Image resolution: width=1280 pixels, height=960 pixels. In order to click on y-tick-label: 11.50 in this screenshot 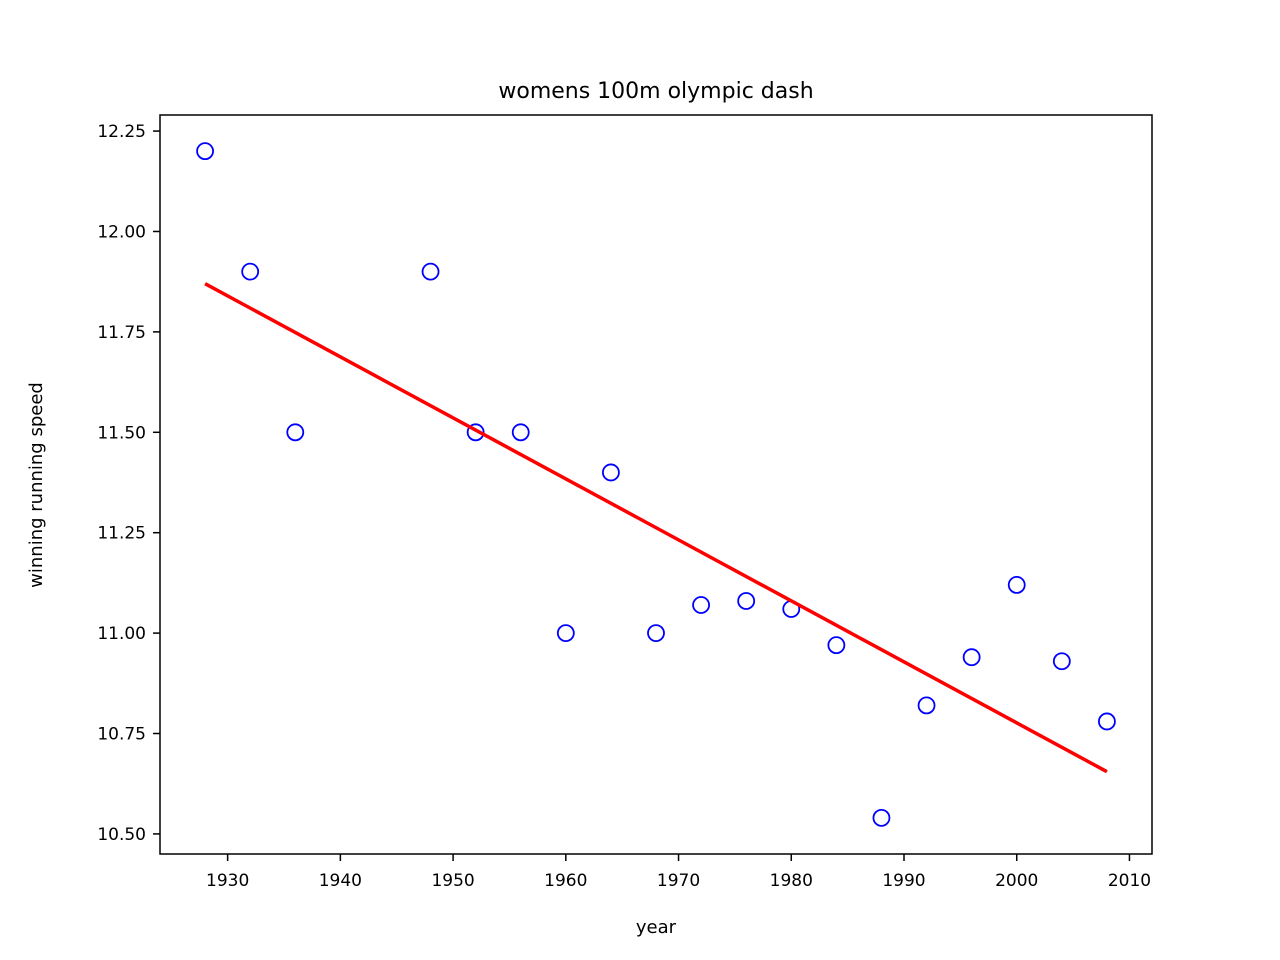, I will do `click(121, 433)`.